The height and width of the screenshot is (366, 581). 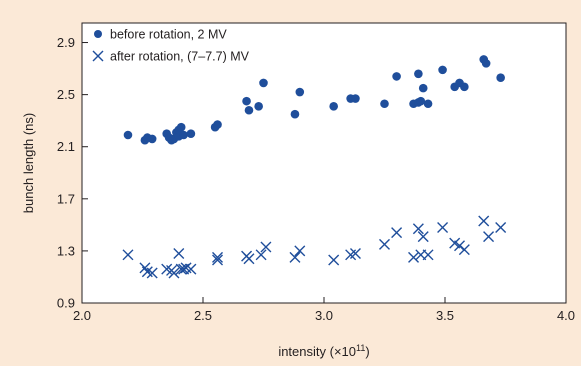 I want to click on legend-marker-before, so click(x=98, y=34).